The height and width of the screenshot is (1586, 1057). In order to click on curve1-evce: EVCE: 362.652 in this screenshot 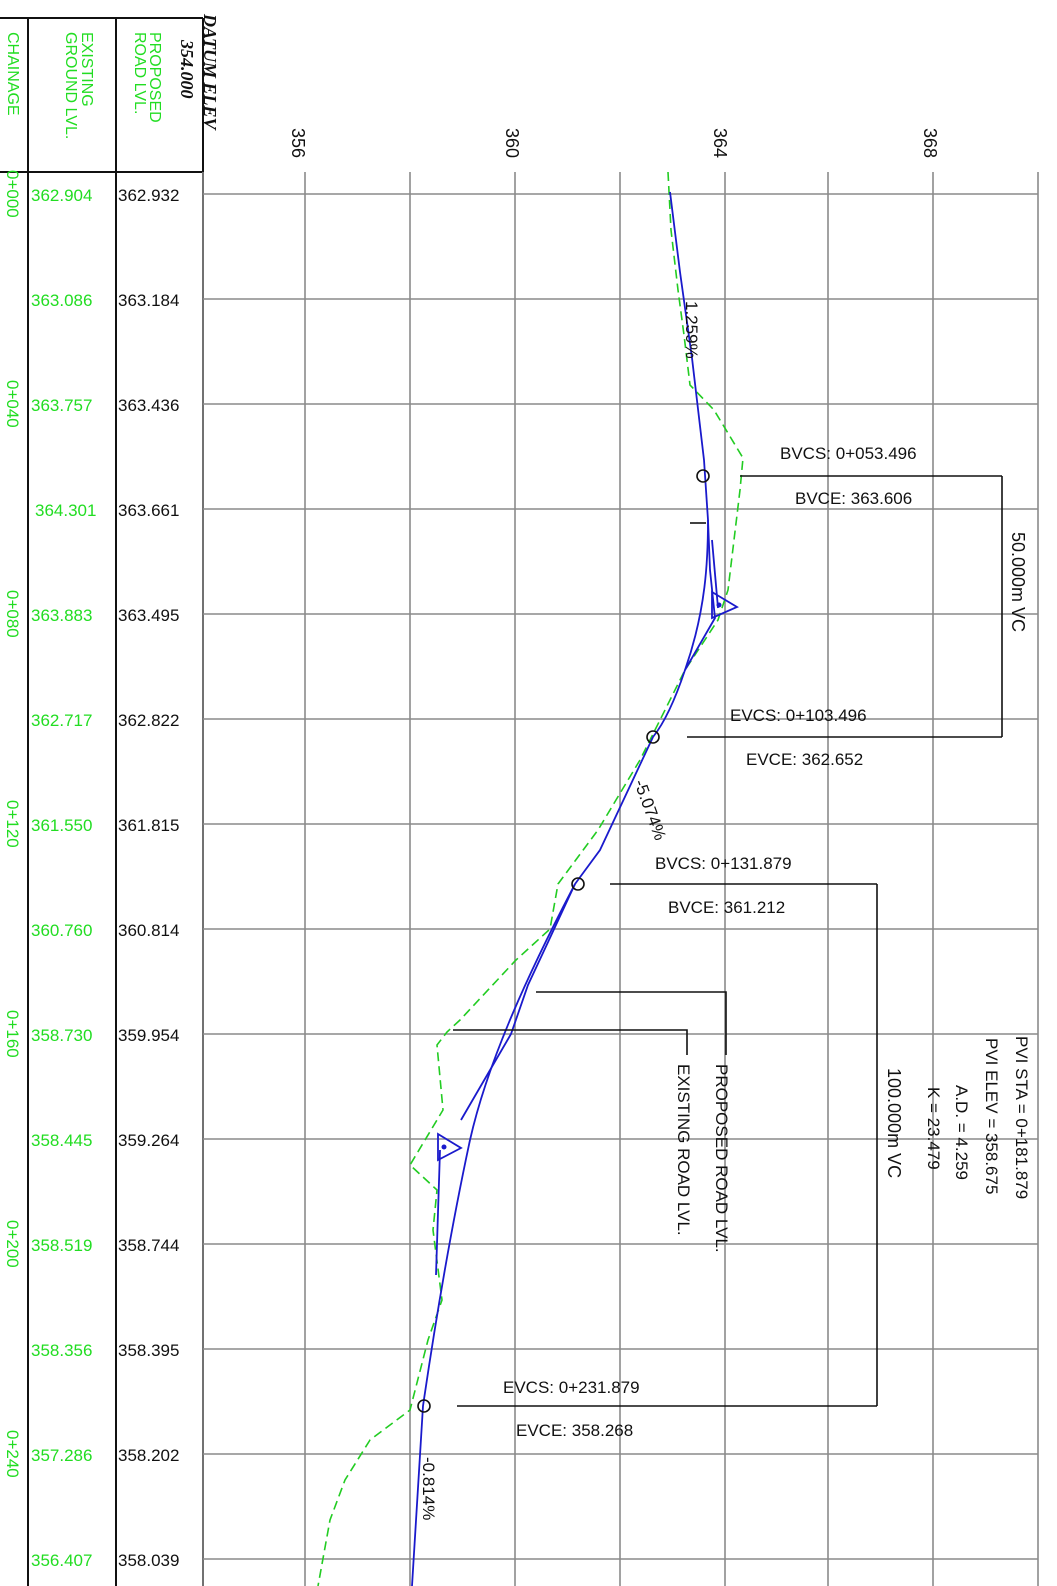, I will do `click(804, 759)`.